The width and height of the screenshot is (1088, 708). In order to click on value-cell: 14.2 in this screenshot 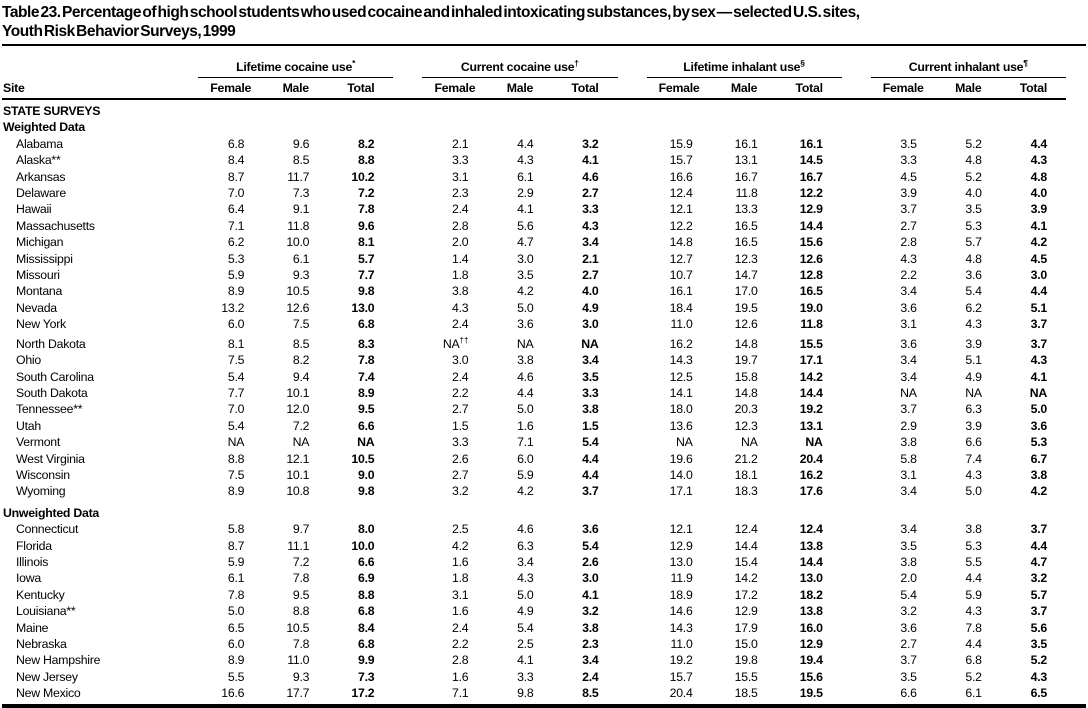, I will do `click(811, 376)`.